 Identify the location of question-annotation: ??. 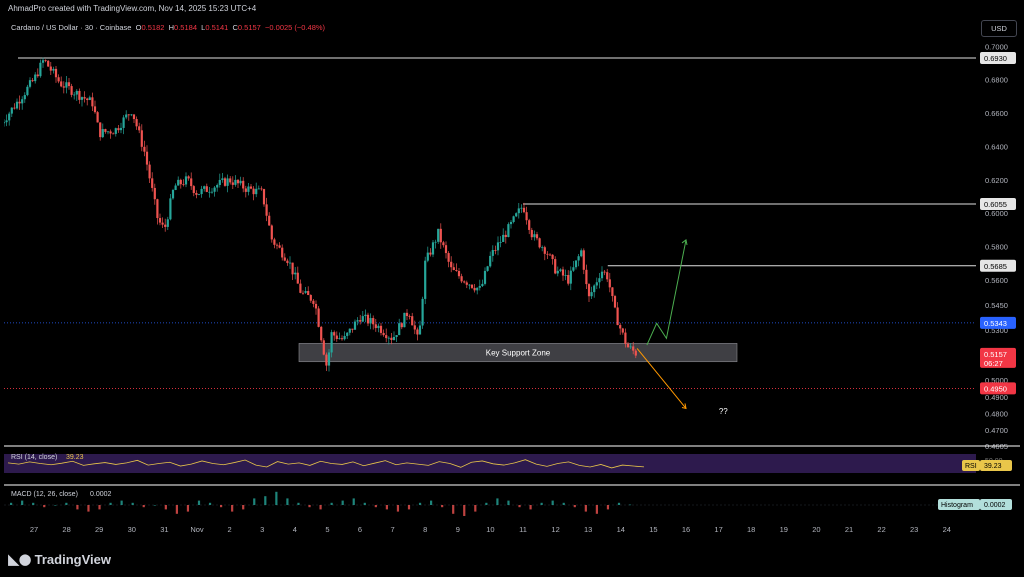
(723, 411).